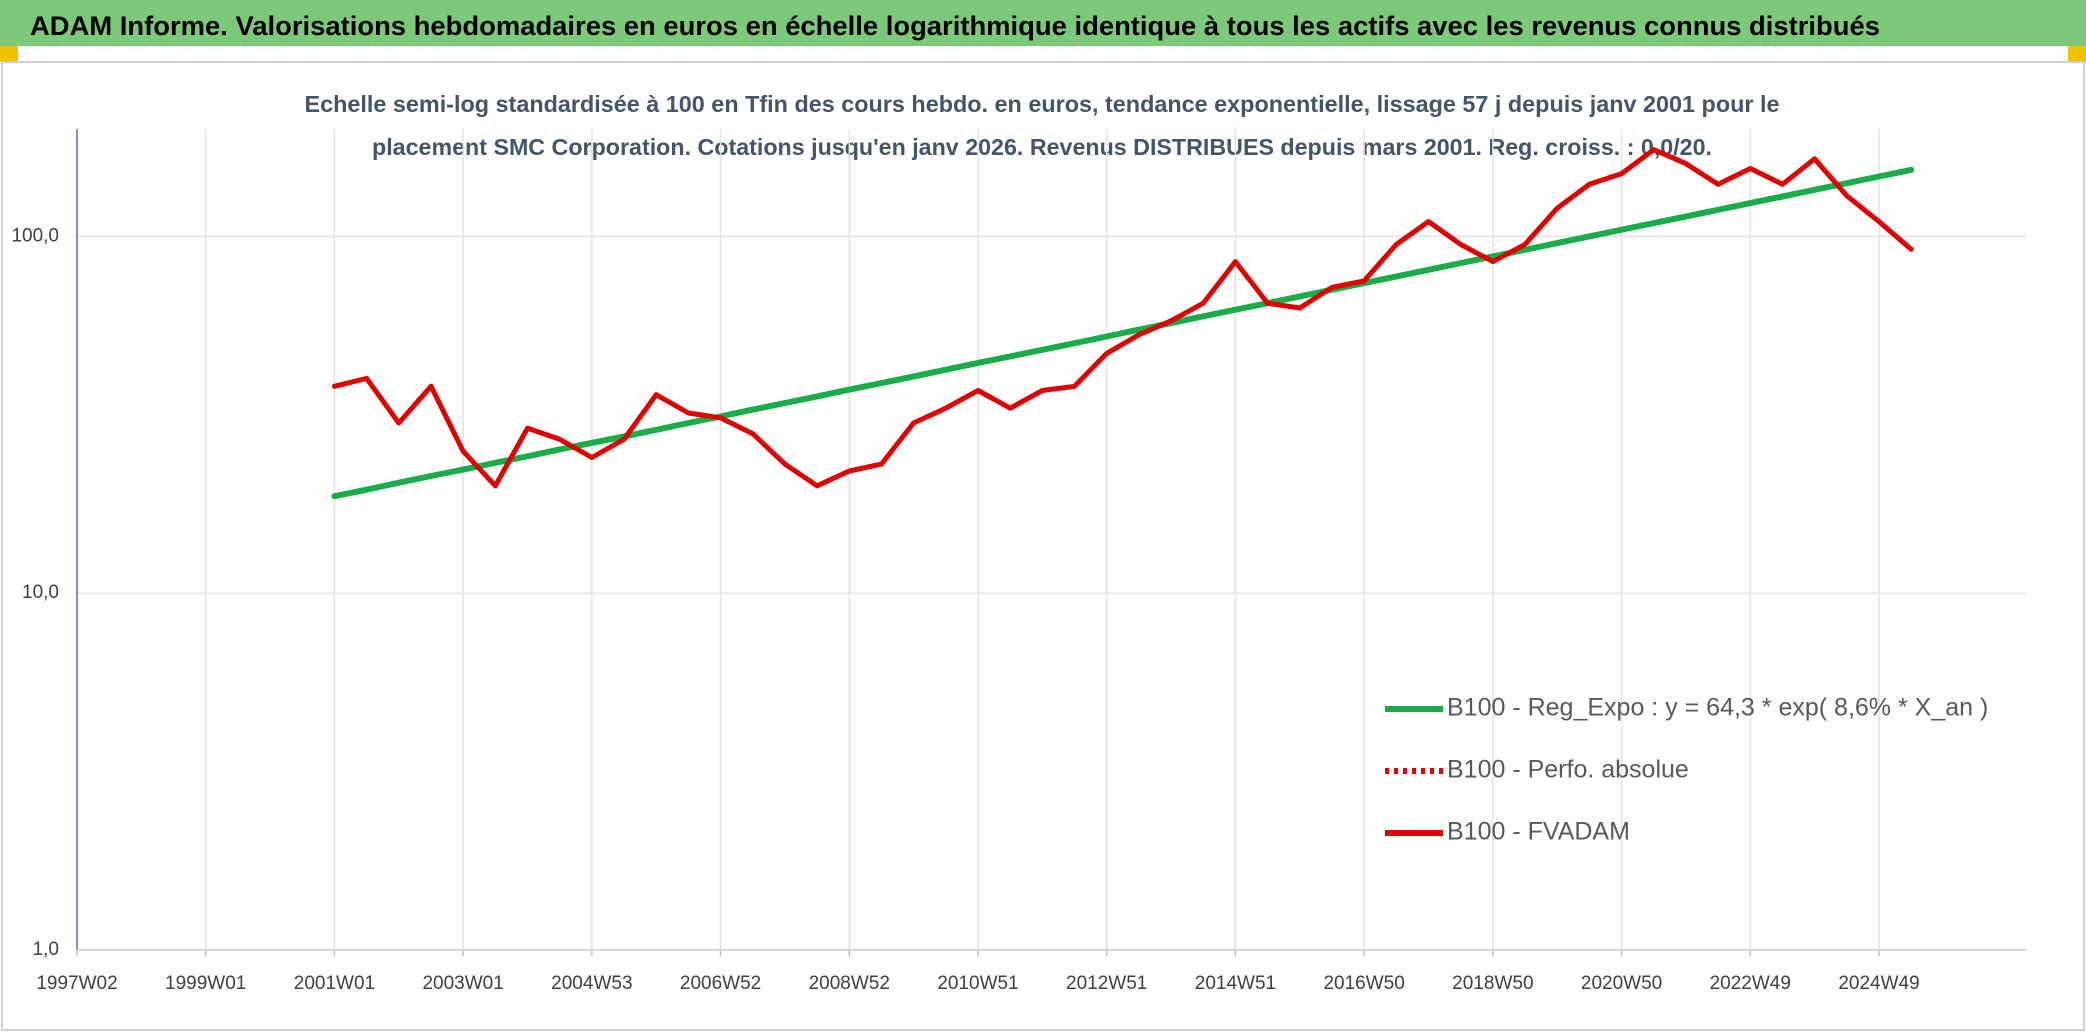  What do you see at coordinates (1568, 770) in the screenshot?
I see `legend-label: B100 - Perfo. absolue` at bounding box center [1568, 770].